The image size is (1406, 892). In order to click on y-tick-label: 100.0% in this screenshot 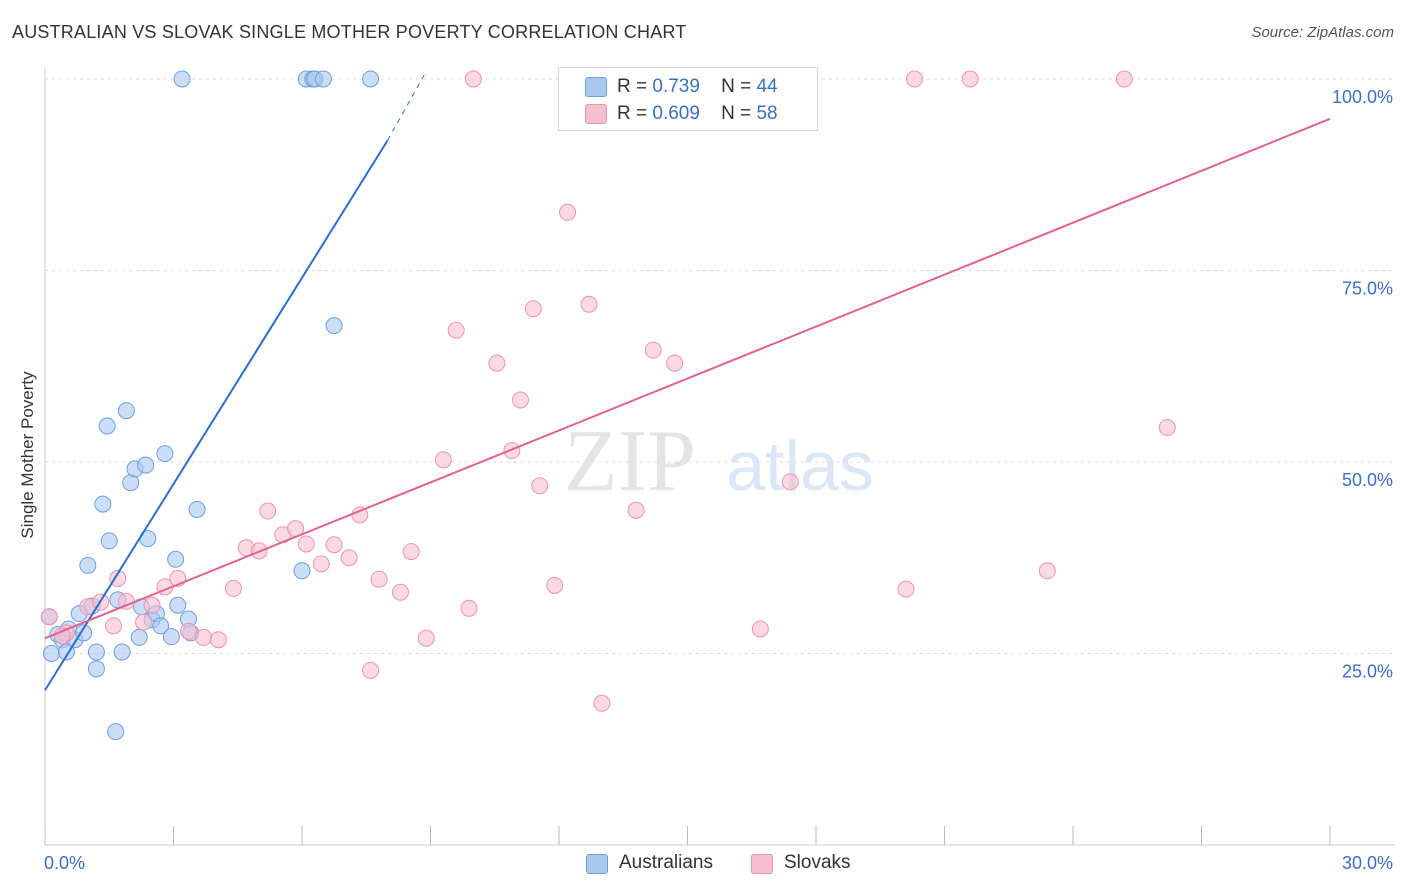, I will do `click(1362, 97)`.